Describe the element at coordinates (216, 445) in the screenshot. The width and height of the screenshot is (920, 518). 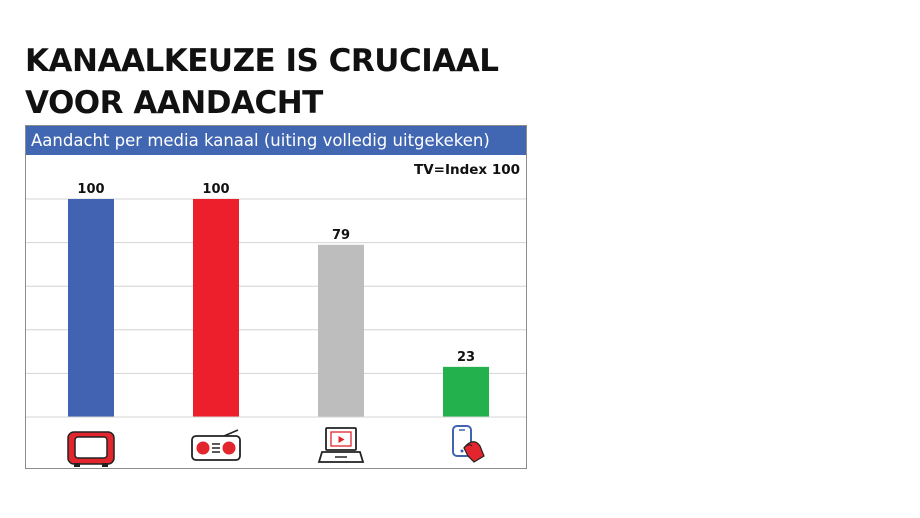
I see `radio-icon` at that location.